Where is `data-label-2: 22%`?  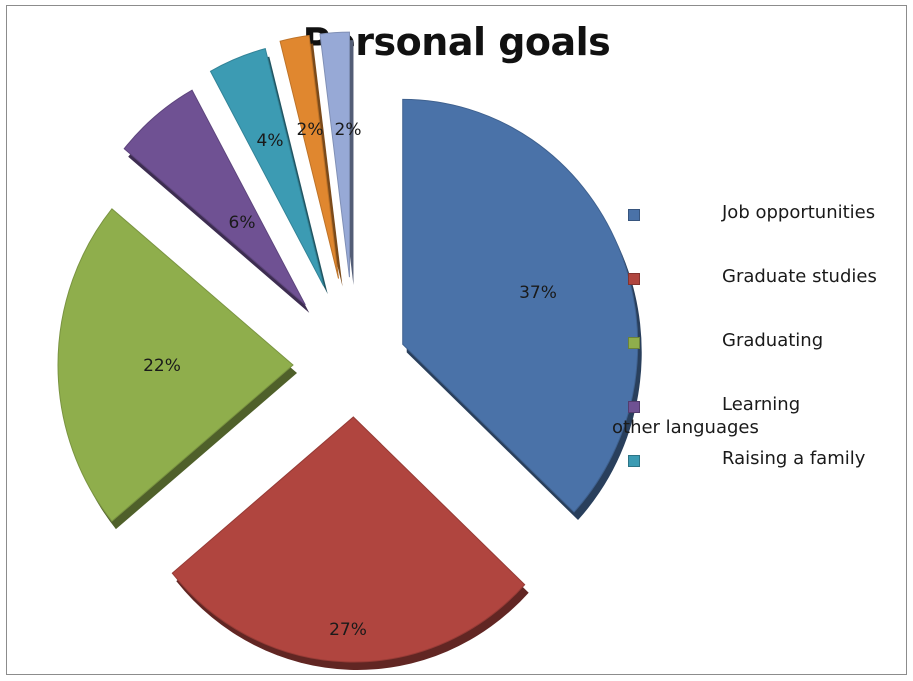 data-label-2: 22% is located at coordinates (162, 366).